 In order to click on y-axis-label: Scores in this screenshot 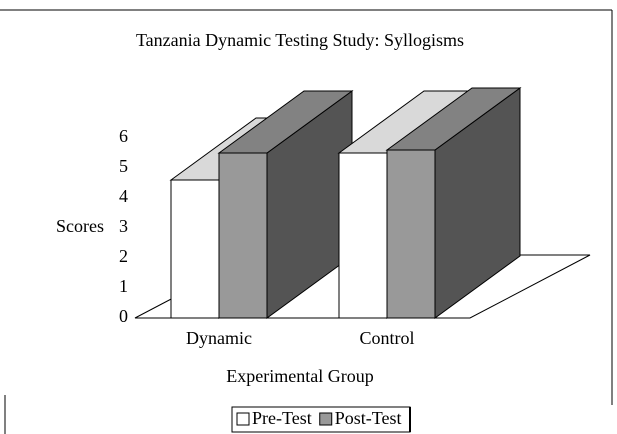, I will do `click(80, 226)`.